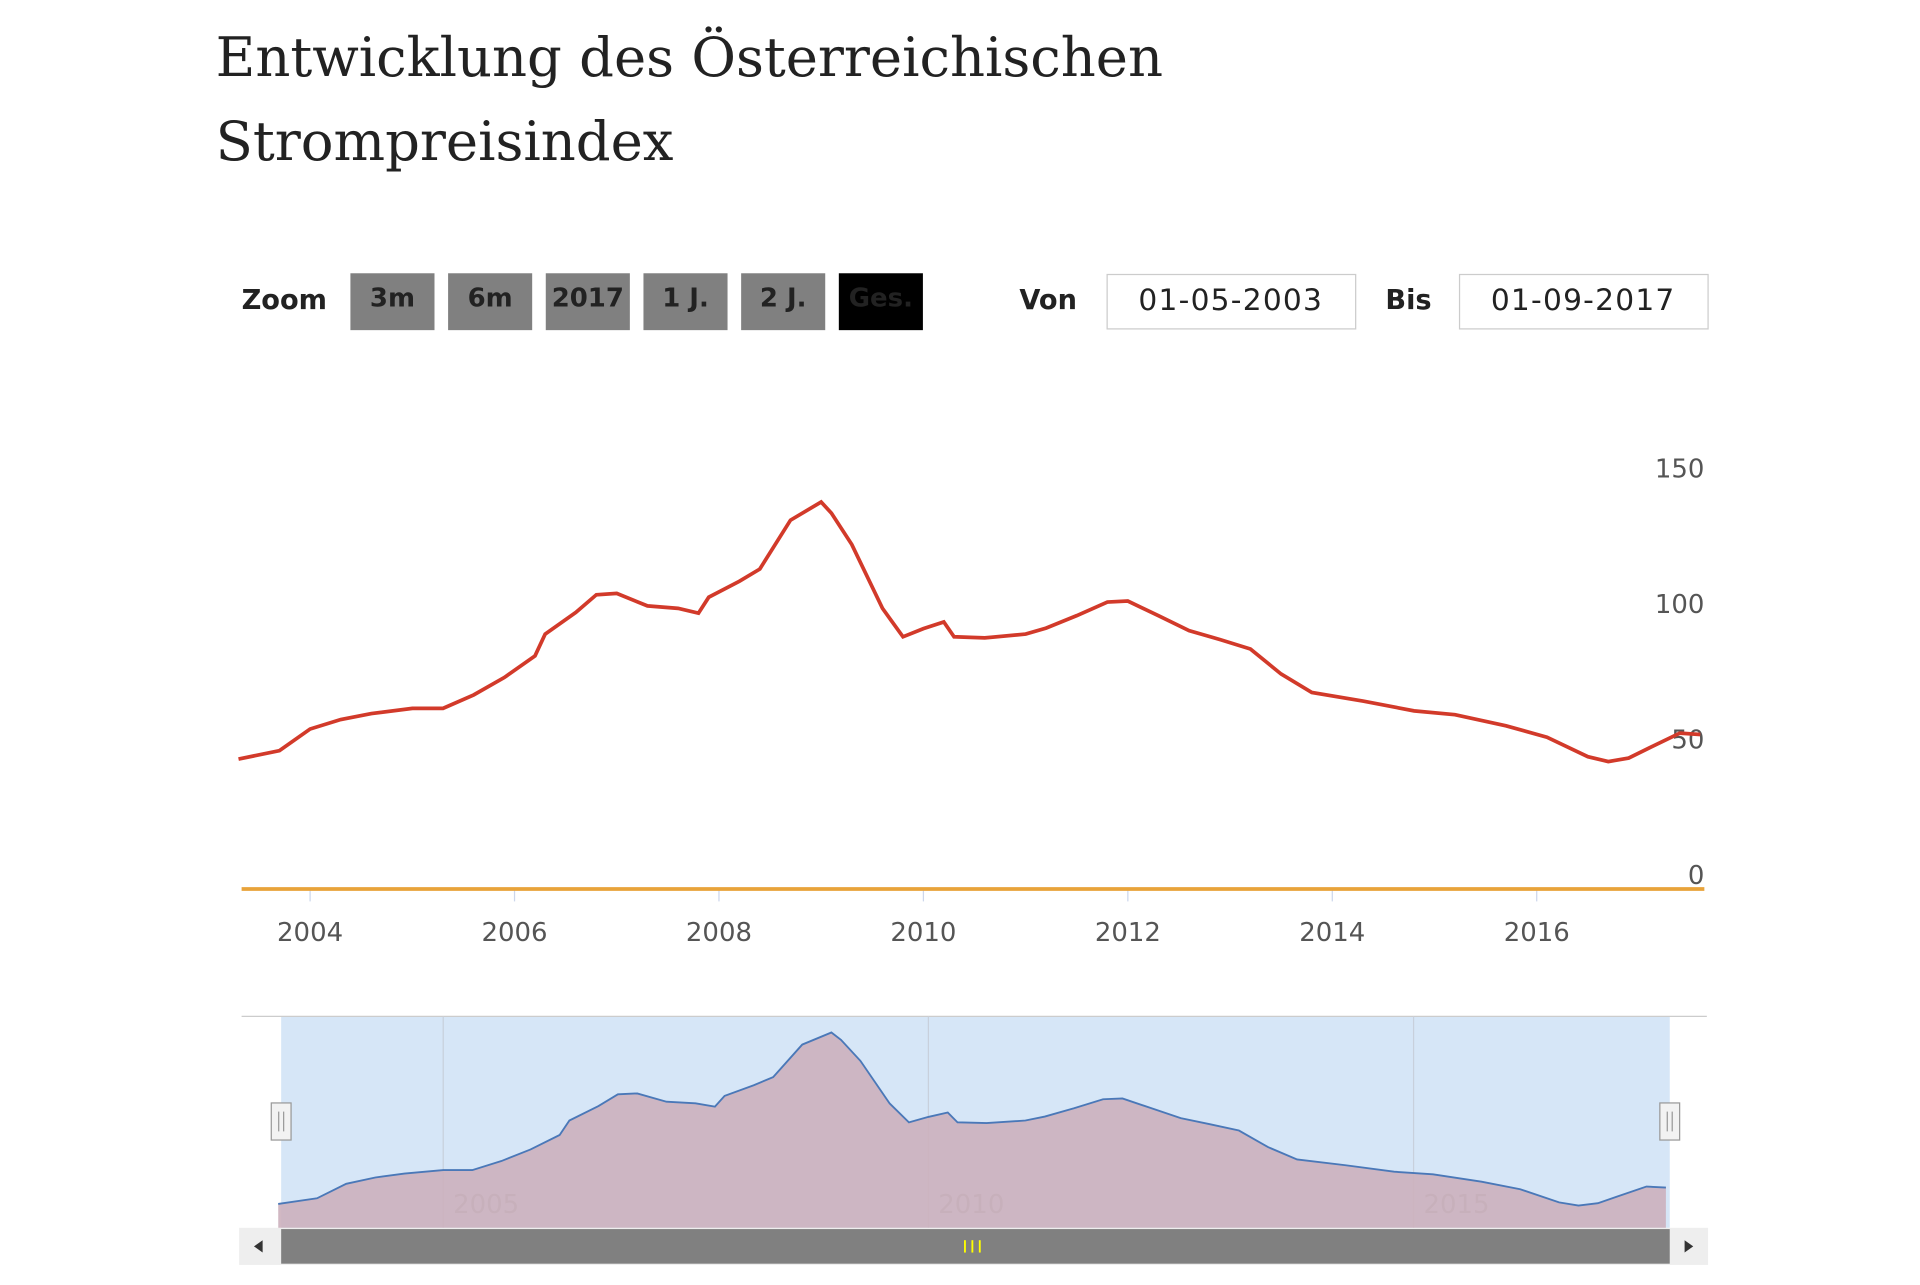  I want to click on to-value: 01-09-2017, so click(1583, 299).